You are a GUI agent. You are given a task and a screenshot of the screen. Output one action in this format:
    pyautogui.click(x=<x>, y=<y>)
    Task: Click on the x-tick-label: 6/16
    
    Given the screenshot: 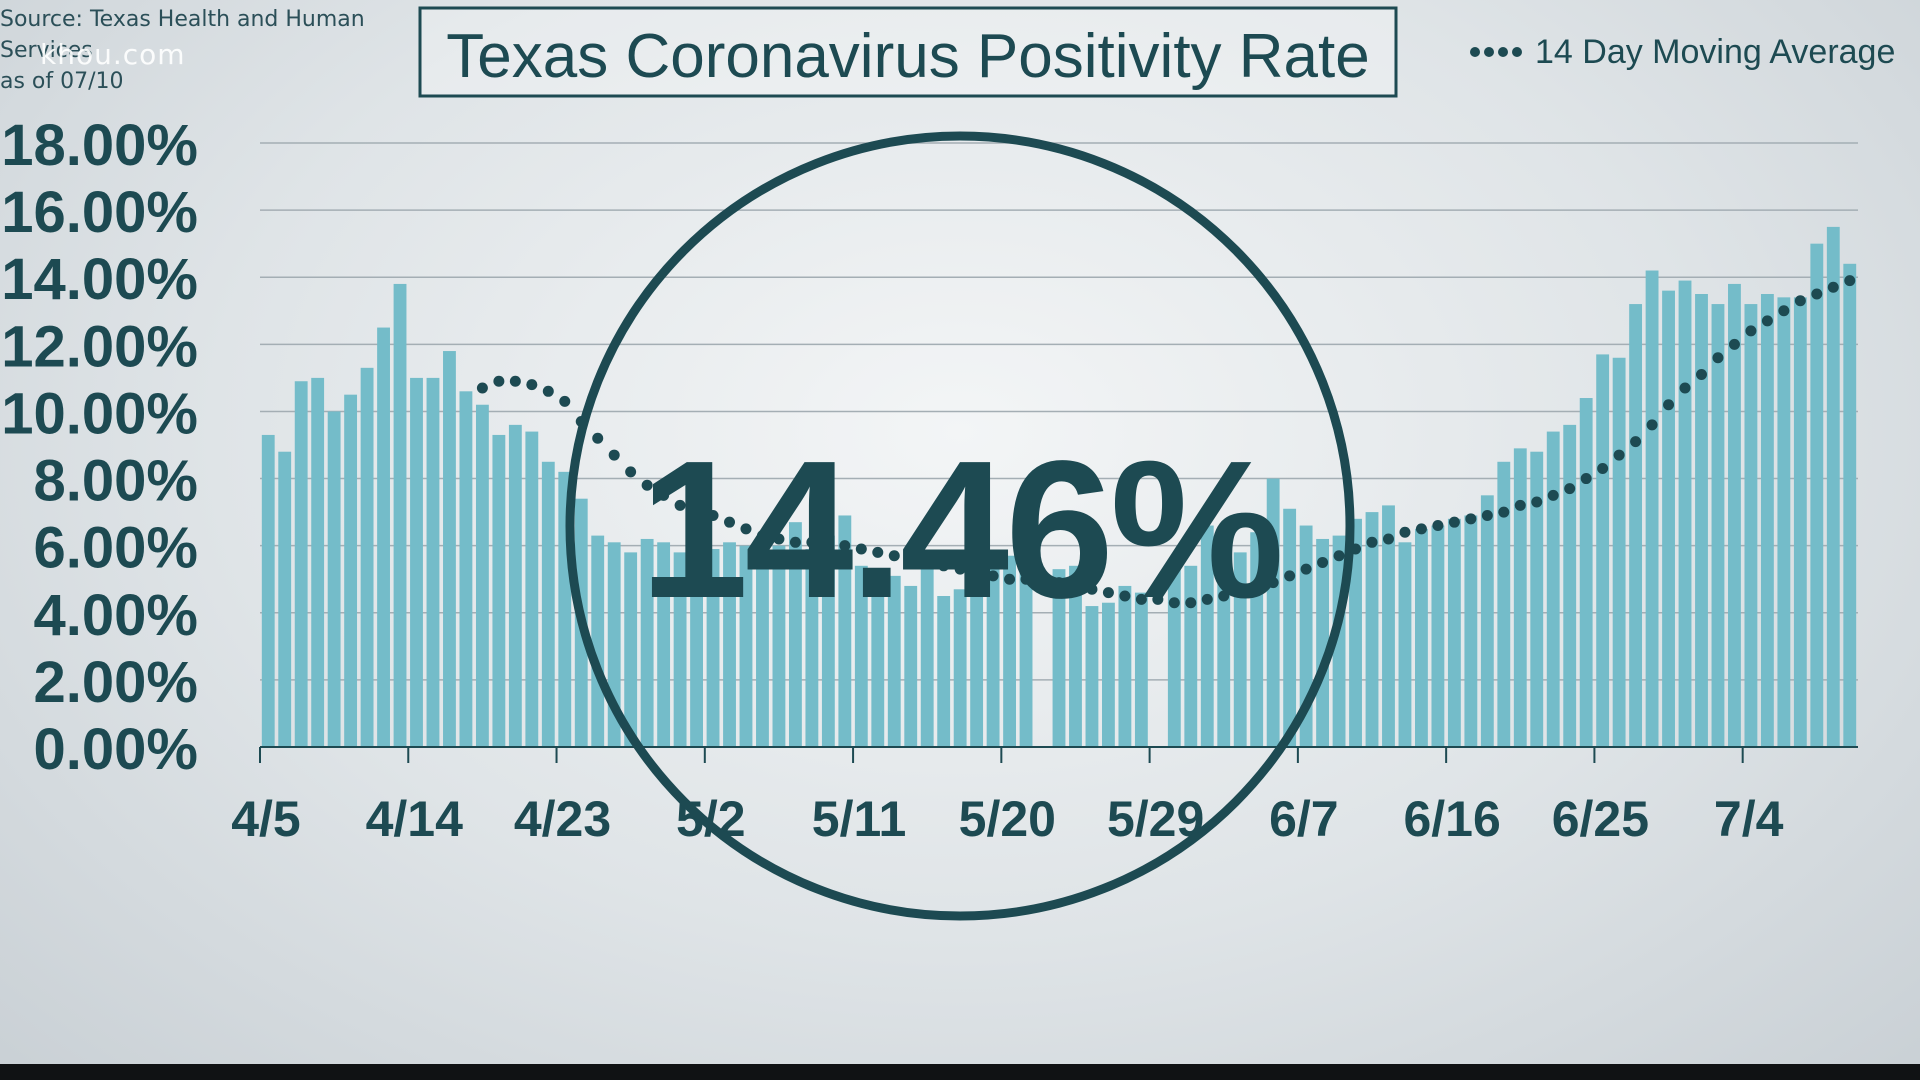 What is the action you would take?
    pyautogui.click(x=1451, y=819)
    